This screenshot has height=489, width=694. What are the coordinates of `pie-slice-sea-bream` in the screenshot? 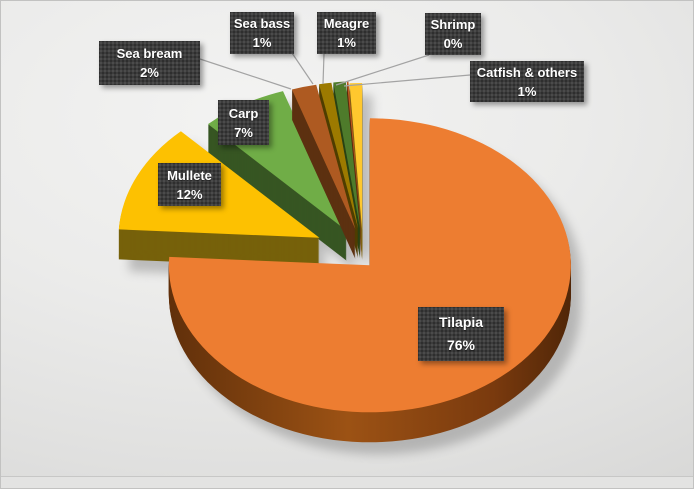 It's located at (323, 156).